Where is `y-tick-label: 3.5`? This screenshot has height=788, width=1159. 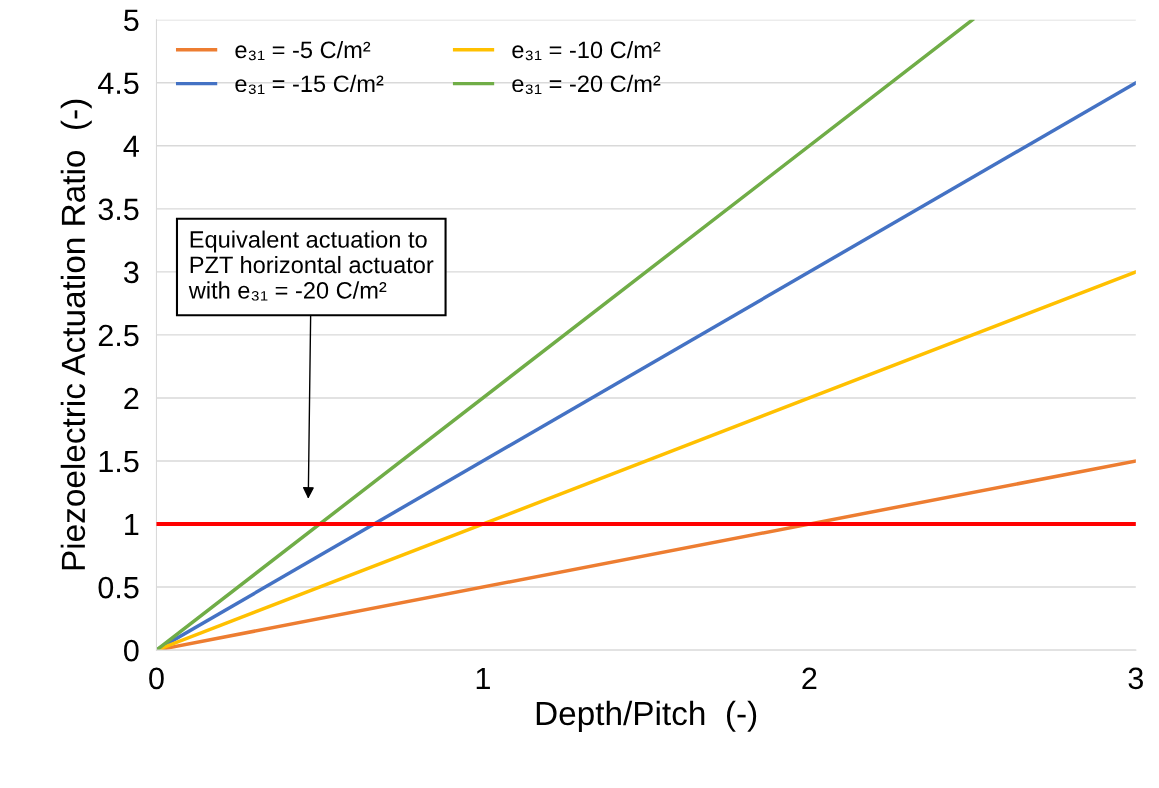 y-tick-label: 3.5 is located at coordinates (118, 209).